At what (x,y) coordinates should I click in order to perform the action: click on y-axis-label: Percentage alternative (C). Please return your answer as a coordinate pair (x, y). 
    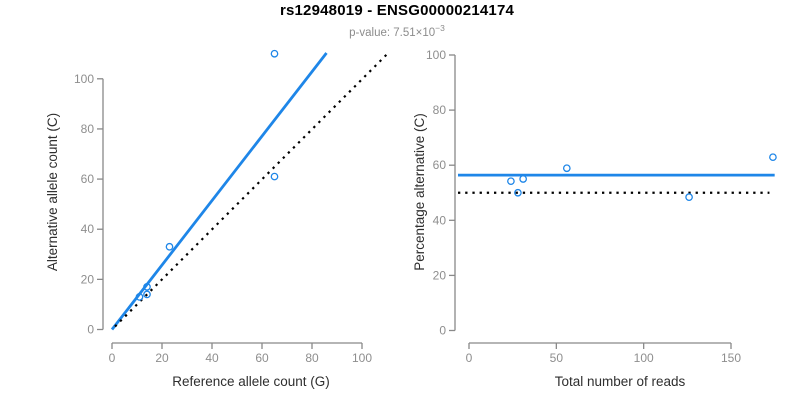
    Looking at the image, I should click on (419, 192).